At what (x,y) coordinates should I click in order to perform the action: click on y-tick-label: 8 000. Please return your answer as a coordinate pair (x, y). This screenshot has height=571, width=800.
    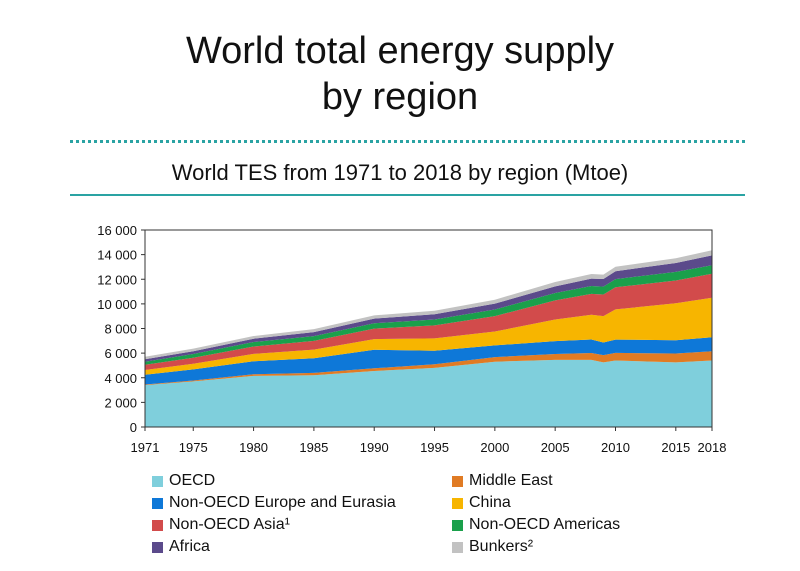
    Looking at the image, I should click on (120, 329).